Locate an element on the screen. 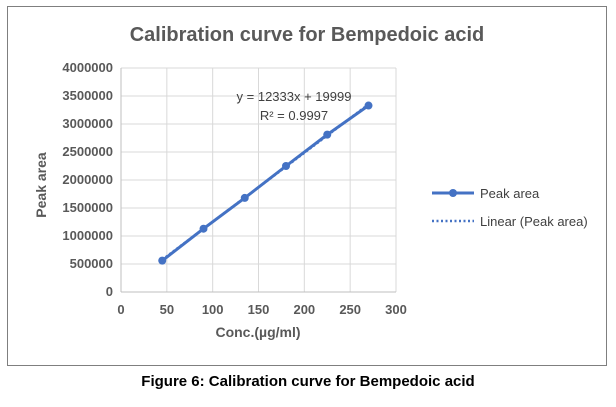  x-axis-label: Conc.(µg/ml) is located at coordinates (257, 332).